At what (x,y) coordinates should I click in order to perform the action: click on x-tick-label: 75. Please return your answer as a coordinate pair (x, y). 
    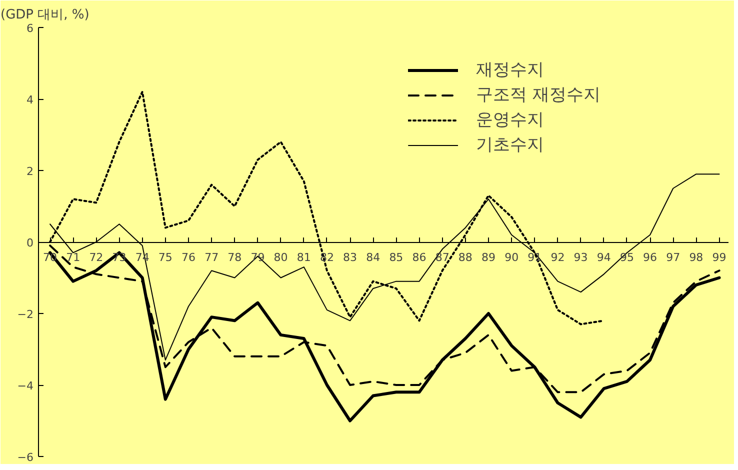
    Looking at the image, I should click on (165, 257).